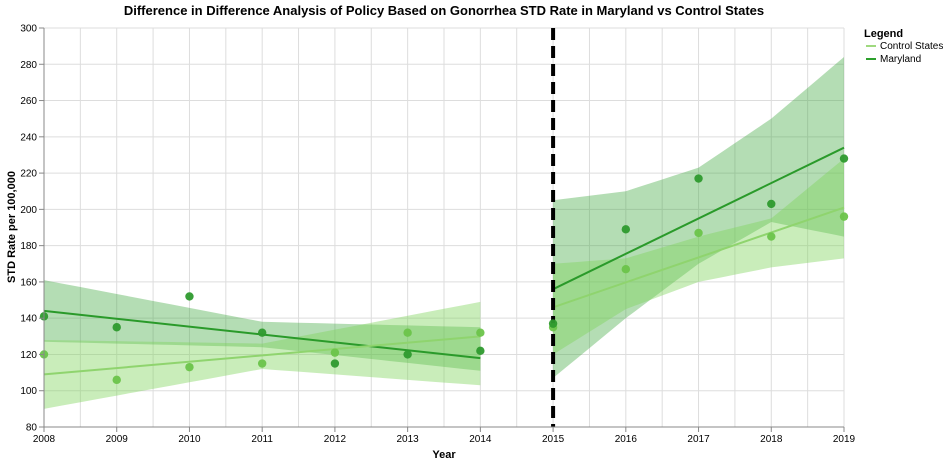  What do you see at coordinates (28, 282) in the screenshot?
I see `y-tick-label: 160` at bounding box center [28, 282].